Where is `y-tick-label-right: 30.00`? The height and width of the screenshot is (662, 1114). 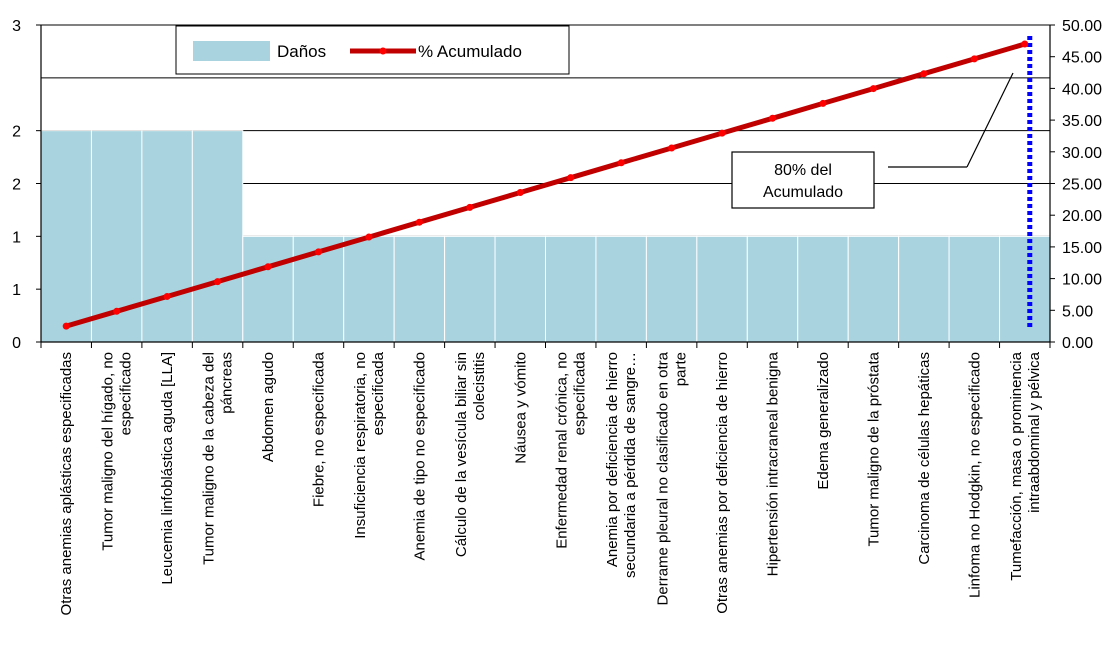
y-tick-label-right: 30.00 is located at coordinates (1082, 153).